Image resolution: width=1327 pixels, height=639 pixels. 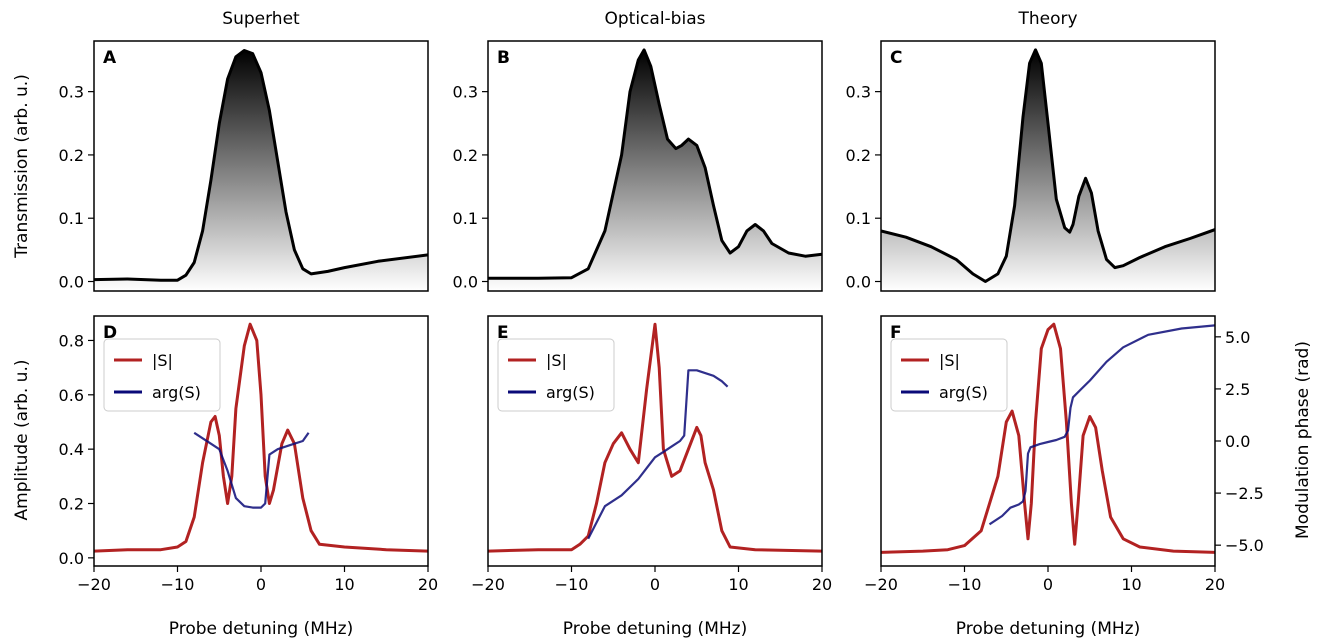 I want to click on plot-area-b, so click(x=655, y=169).